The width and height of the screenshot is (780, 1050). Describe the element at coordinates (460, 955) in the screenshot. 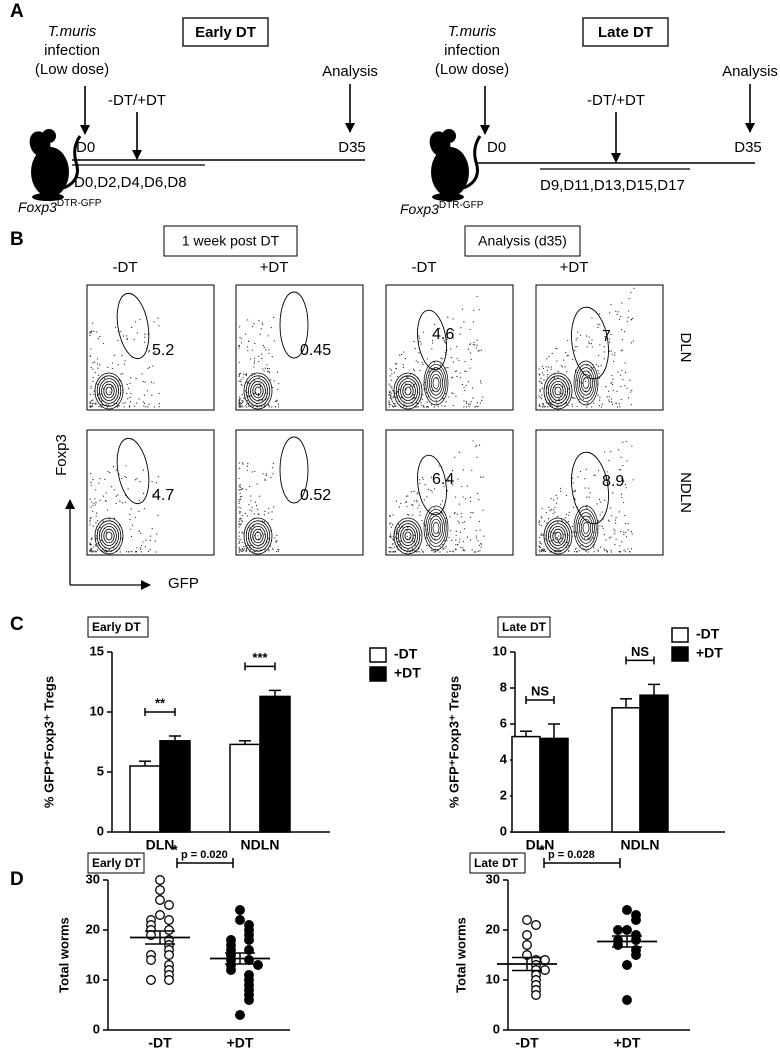

I see `y-axis-label: Total worms` at that location.